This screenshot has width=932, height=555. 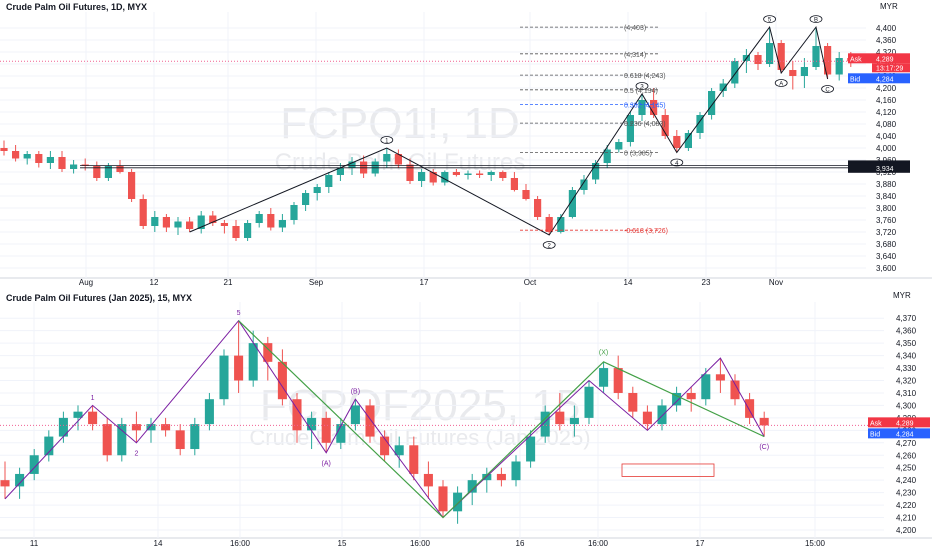 I want to click on x-tick-label: Sep, so click(x=316, y=282).